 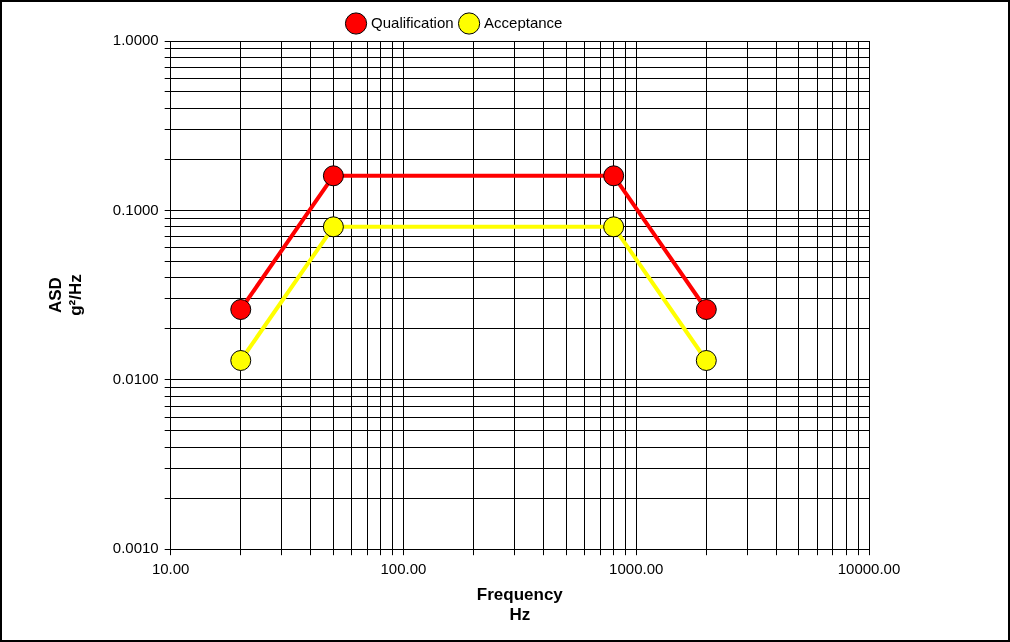 What do you see at coordinates (135, 40) in the screenshot?
I see `y-tick-label: 1.0000` at bounding box center [135, 40].